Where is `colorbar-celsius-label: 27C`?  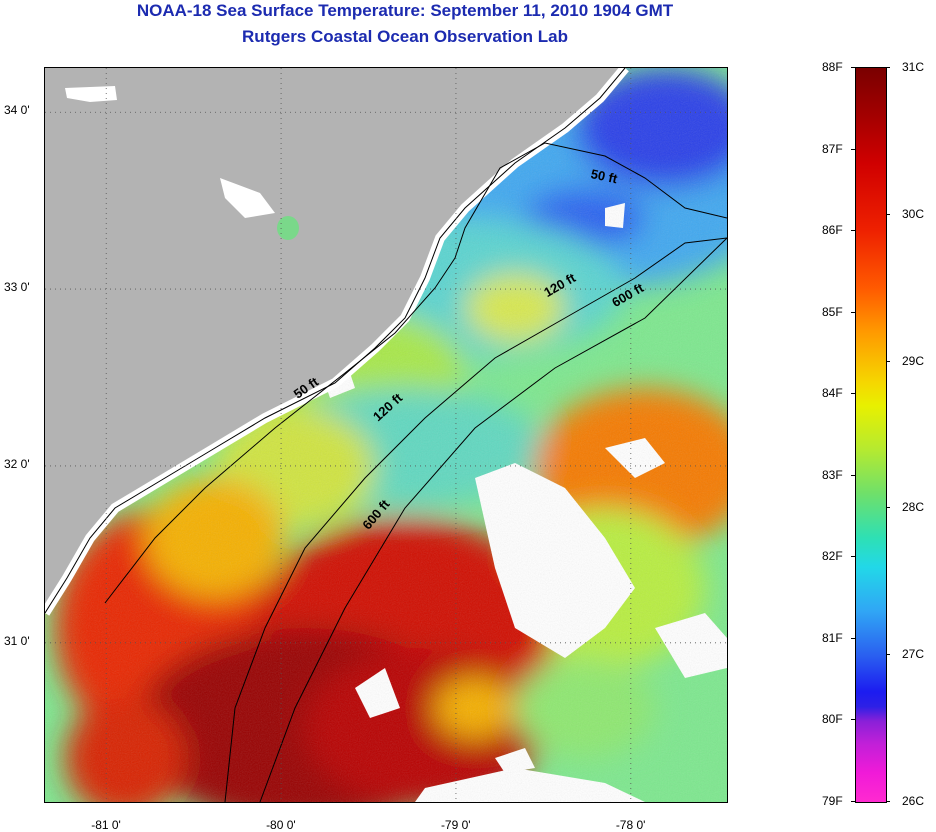
colorbar-celsius-label: 27C is located at coordinates (913, 654).